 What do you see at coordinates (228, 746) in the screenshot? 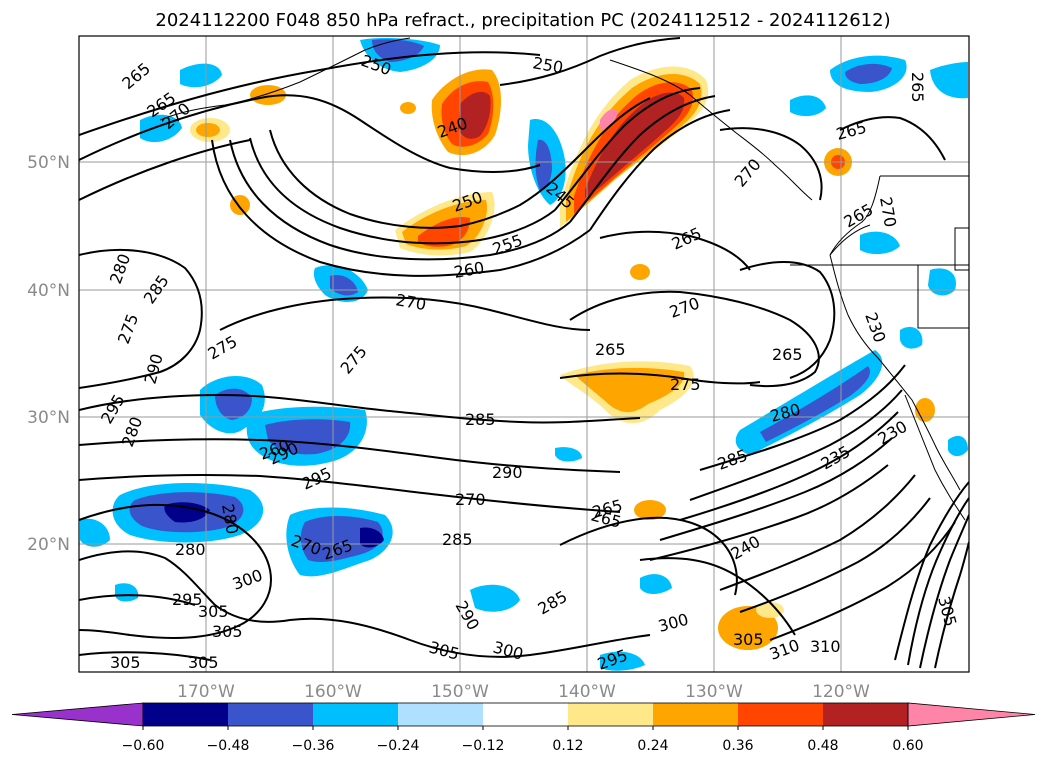
I see `colorbar-tick-label: −0.48` at bounding box center [228, 746].